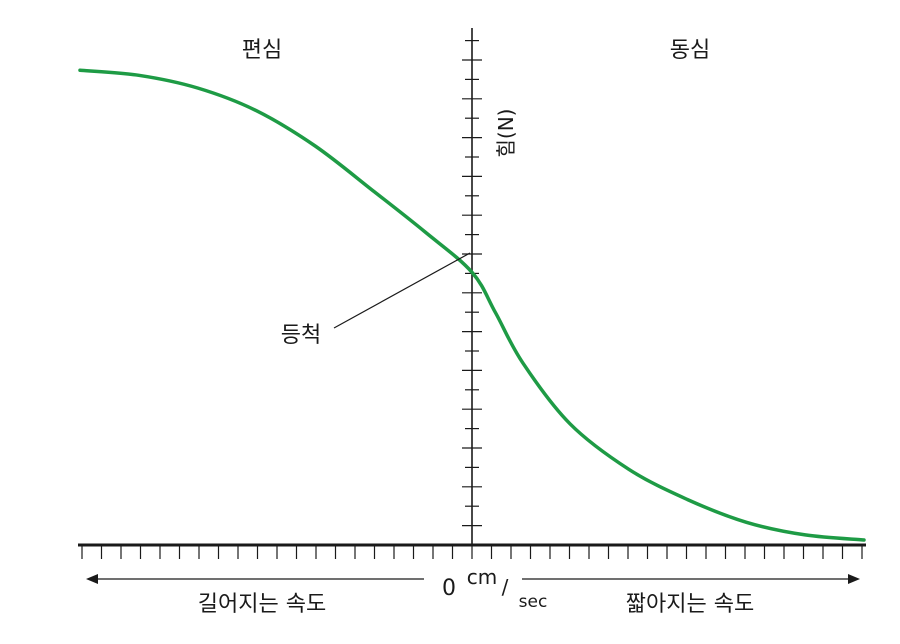 This screenshot has width=900, height=644. What do you see at coordinates (472, 552) in the screenshot?
I see `horizontal-axis-ticks` at bounding box center [472, 552].